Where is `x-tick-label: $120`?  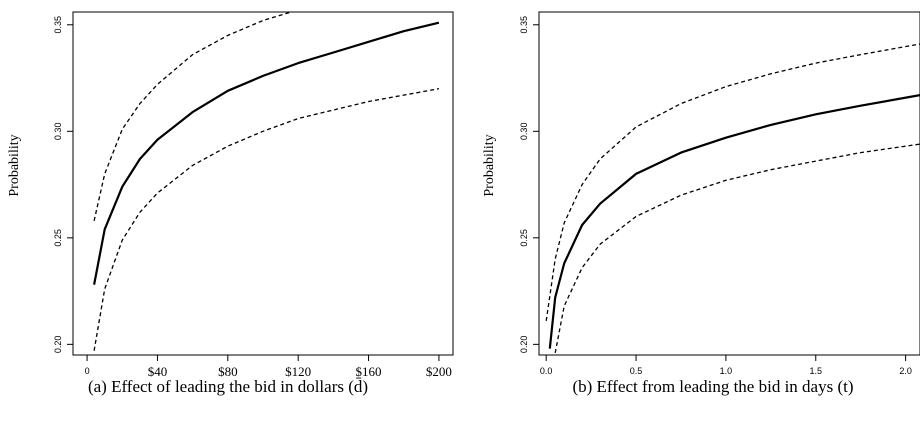
x-tick-label: $120 is located at coordinates (298, 371).